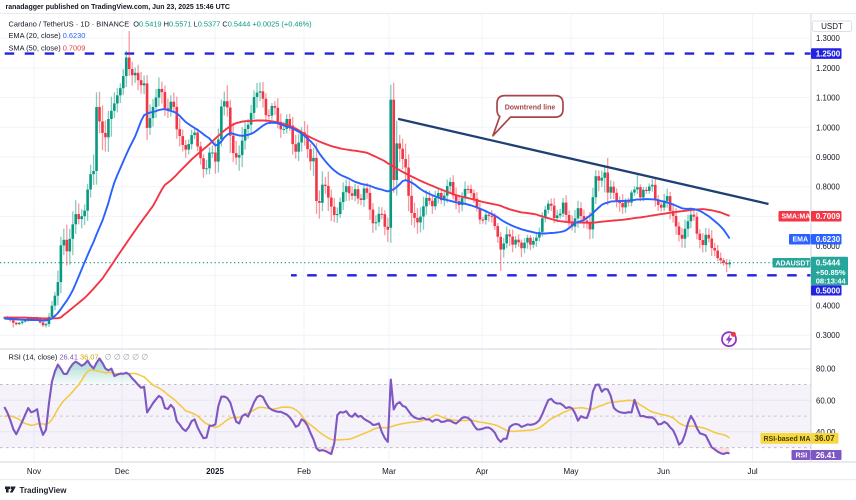 The image size is (856, 500). Describe the element at coordinates (47, 47) in the screenshot. I see `svg-text: SMA (50, close) 0.7009` at that location.